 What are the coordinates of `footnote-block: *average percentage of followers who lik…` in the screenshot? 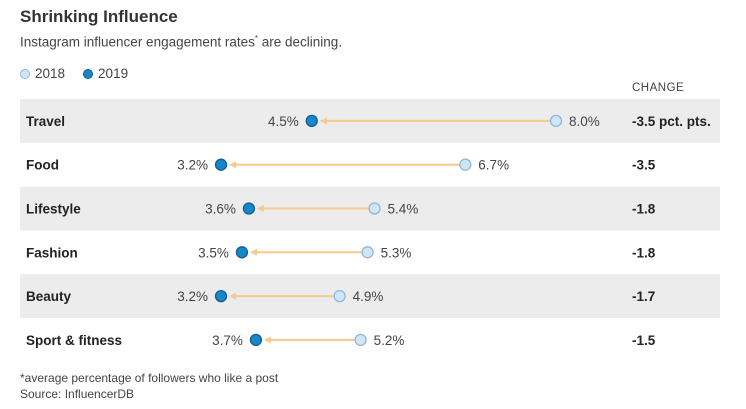 It's located at (149, 386).